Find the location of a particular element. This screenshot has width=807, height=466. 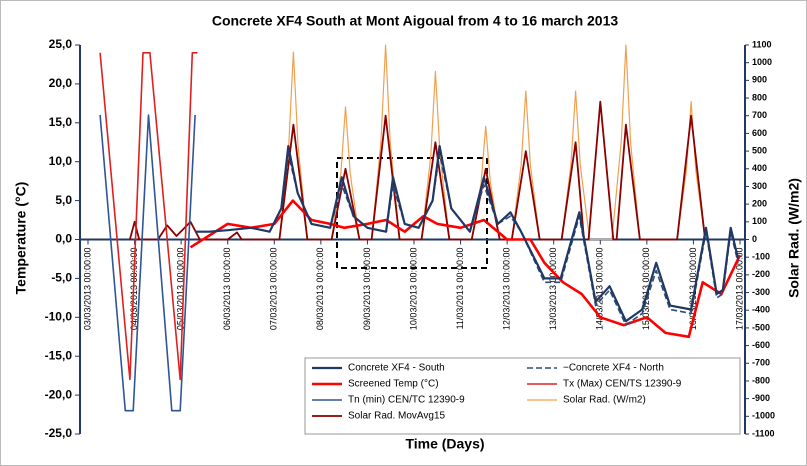

y2-tick-label: -600 is located at coordinates (761, 345).